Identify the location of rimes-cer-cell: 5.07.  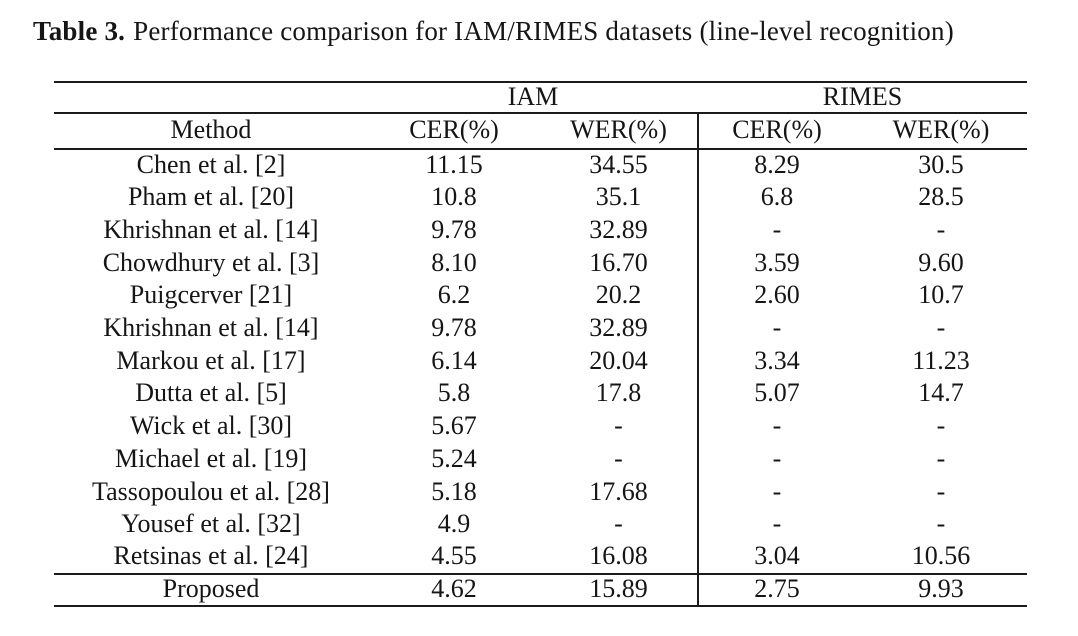
(777, 393).